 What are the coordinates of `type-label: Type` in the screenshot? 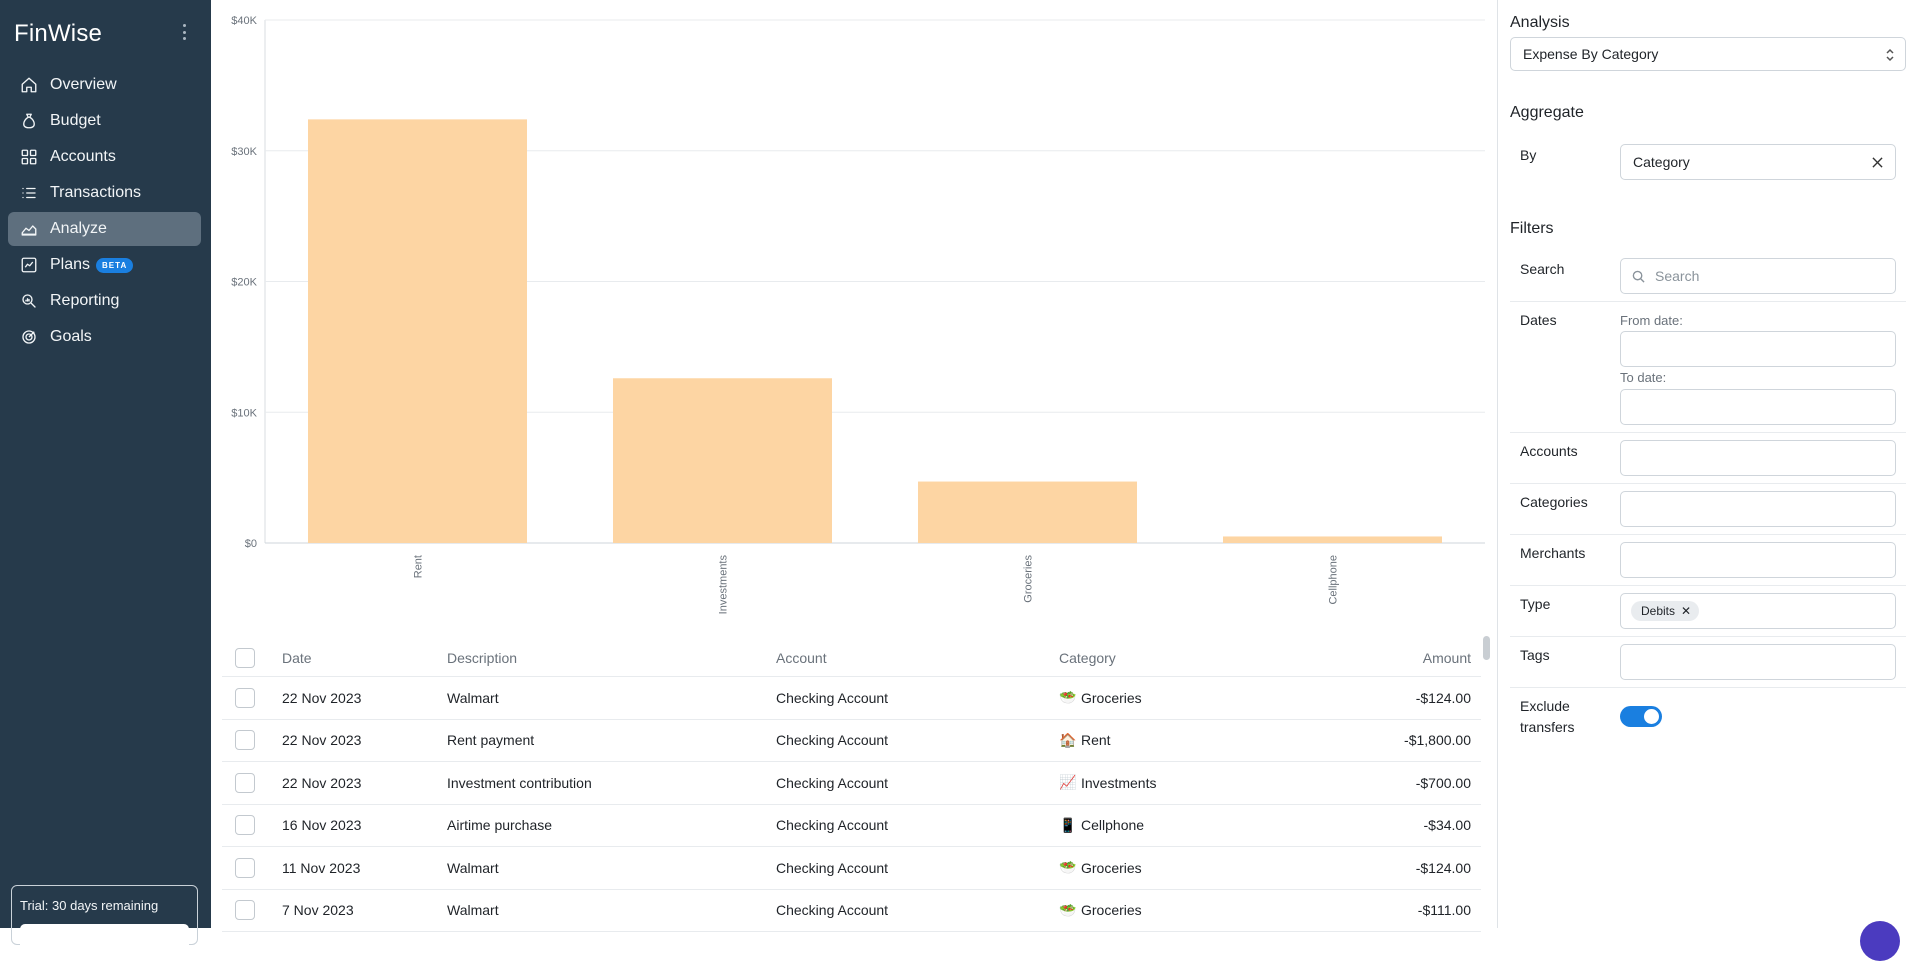 It's located at (1535, 604).